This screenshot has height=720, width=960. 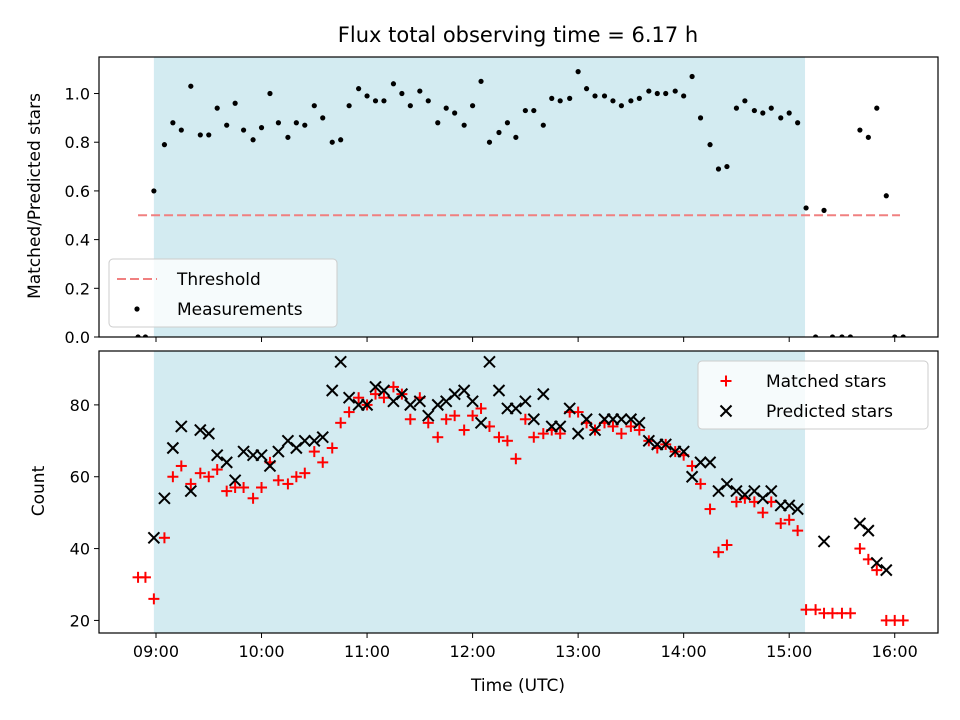 I want to click on y-tick-label: 20, so click(x=80, y=620).